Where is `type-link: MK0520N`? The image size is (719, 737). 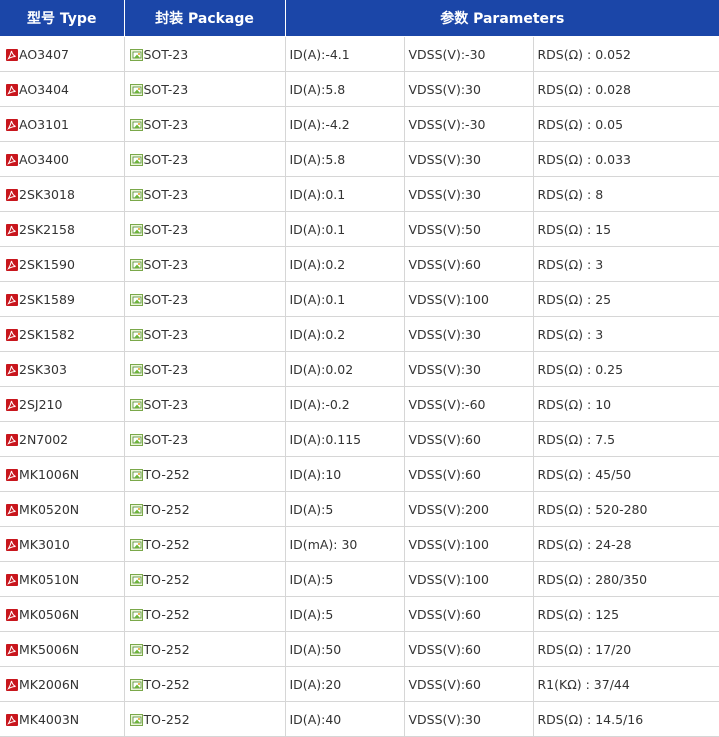 type-link: MK0520N is located at coordinates (49, 509).